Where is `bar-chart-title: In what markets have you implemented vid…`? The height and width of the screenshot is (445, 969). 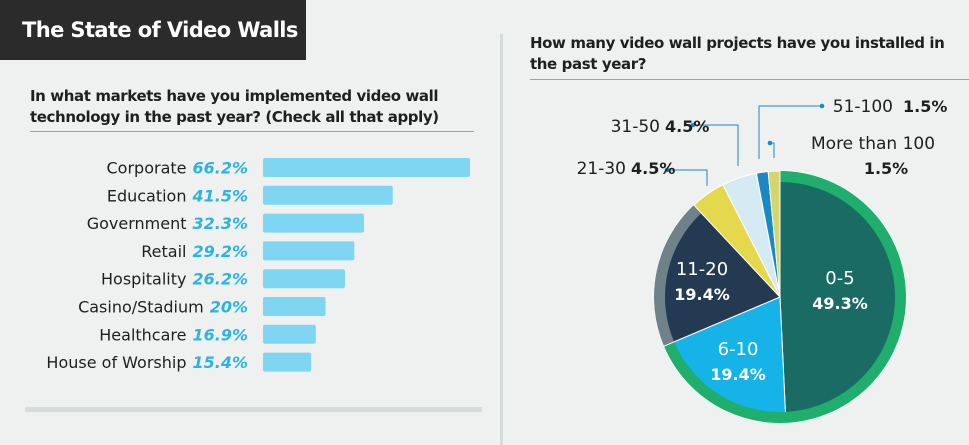
bar-chart-title: In what markets have you implemented vid… is located at coordinates (234, 106).